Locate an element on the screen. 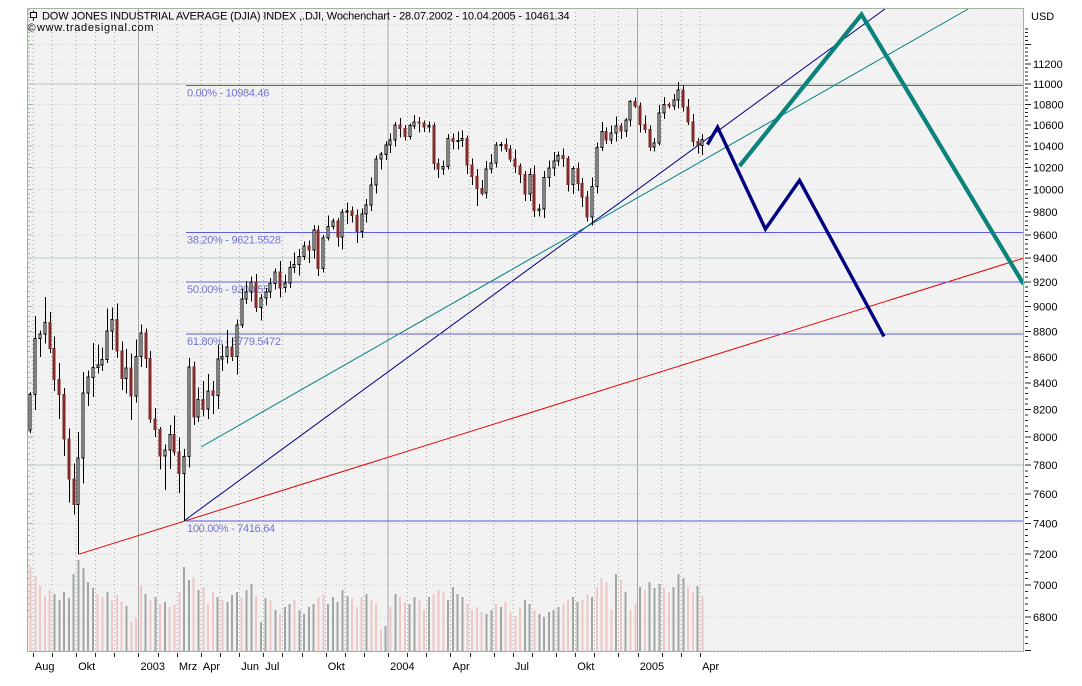 This screenshot has width=1082, height=686. svg-text: 9400 is located at coordinates (1045, 259).